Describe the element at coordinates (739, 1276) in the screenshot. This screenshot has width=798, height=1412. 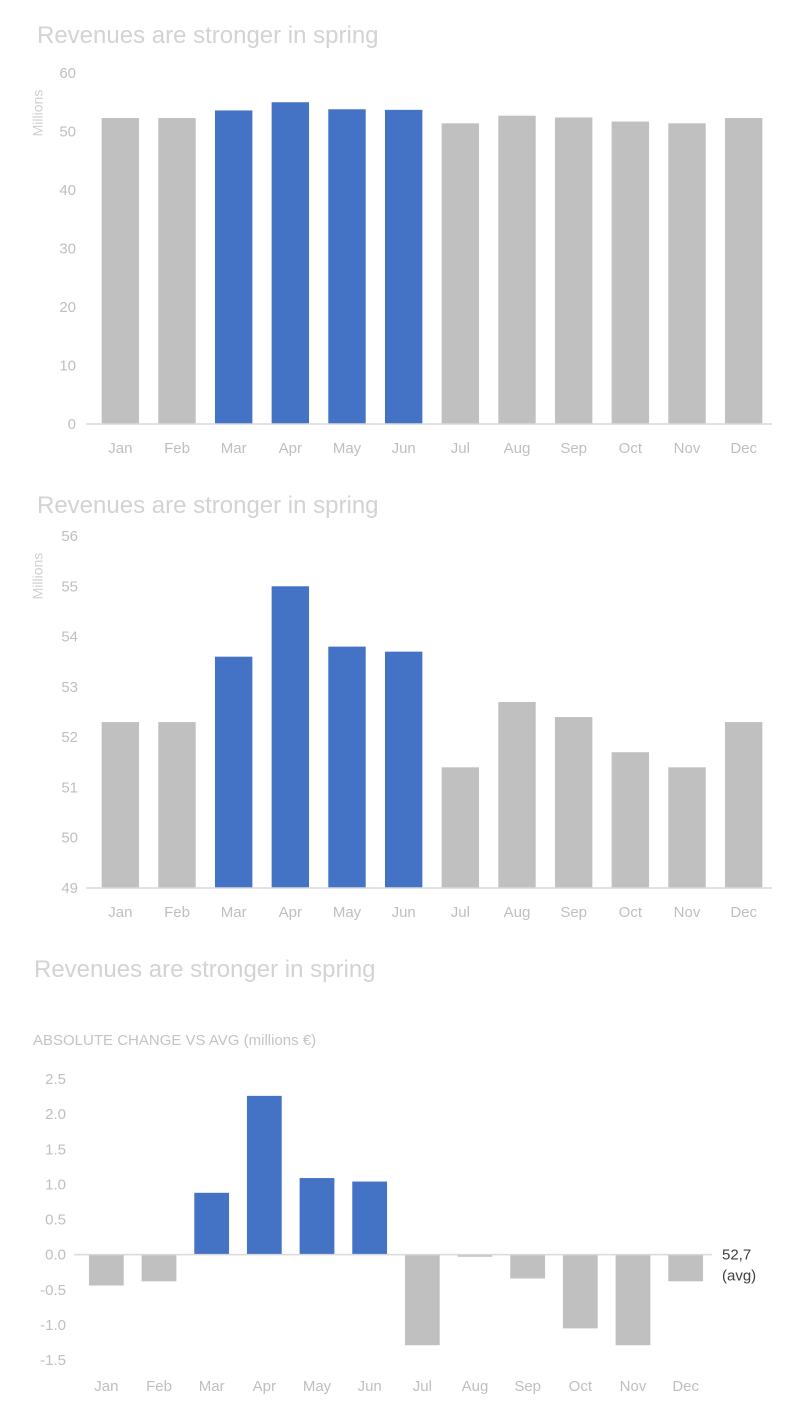
I see `avg-caption-label: (avg)` at that location.